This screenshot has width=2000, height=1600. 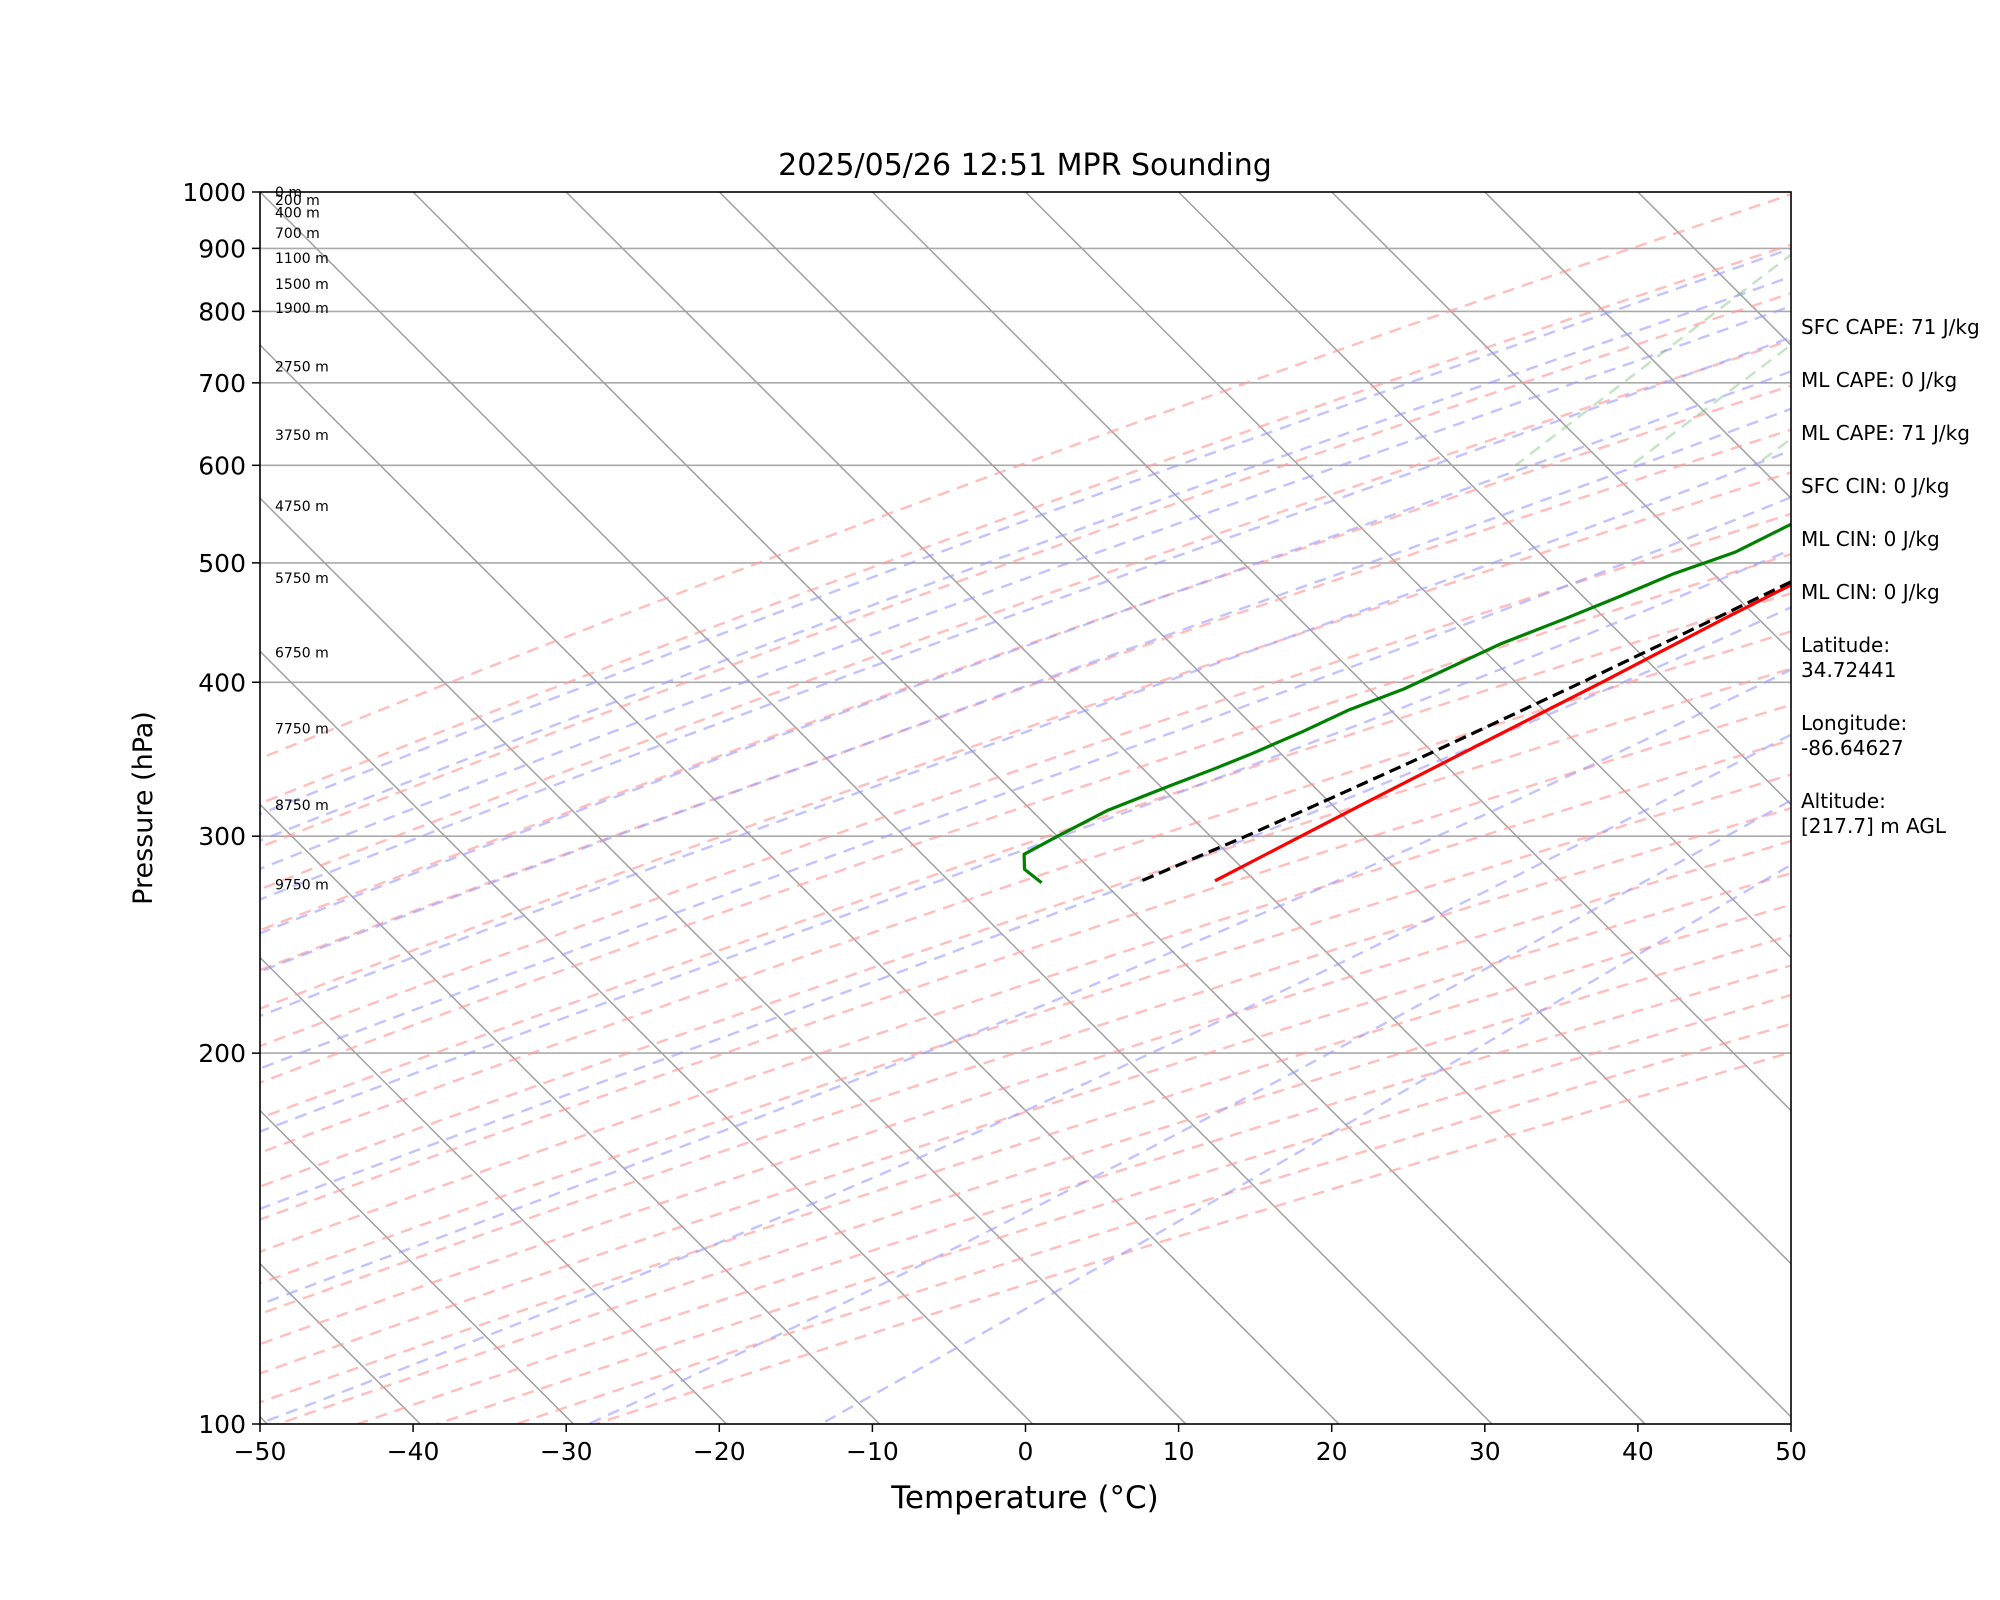 What do you see at coordinates (1502, 733) in the screenshot?
I see `temperature-profile` at bounding box center [1502, 733].